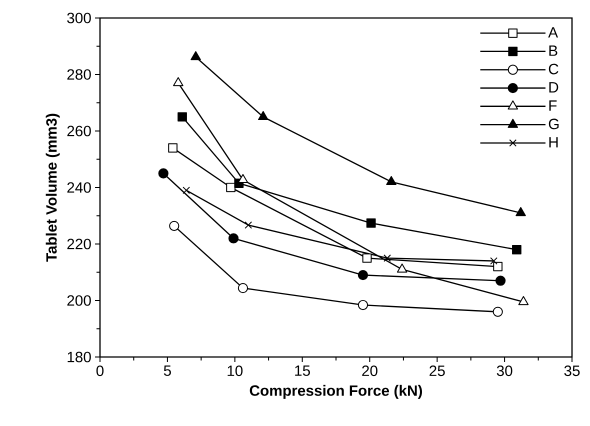 This screenshot has width=590, height=426. What do you see at coordinates (302, 371) in the screenshot?
I see `x-tick-label: 15` at bounding box center [302, 371].